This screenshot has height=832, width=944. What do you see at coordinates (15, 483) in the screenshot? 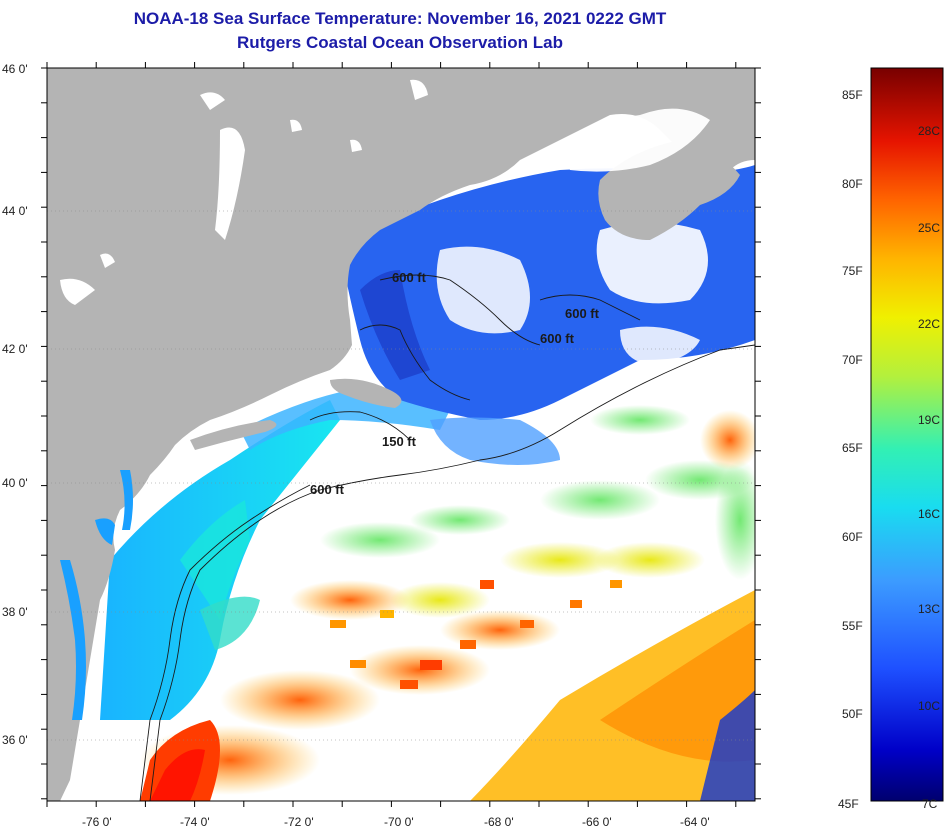
I see `lat-label: 40 0'` at bounding box center [15, 483].